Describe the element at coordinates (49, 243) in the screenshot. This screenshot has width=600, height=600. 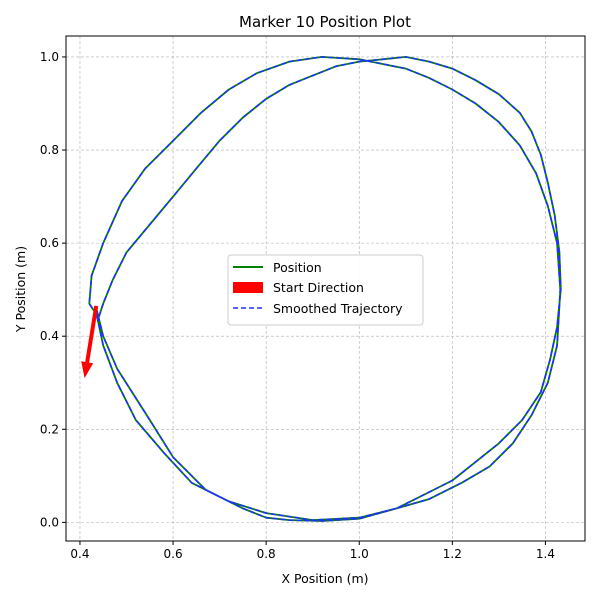
I see `y-tick-label: 0.6` at that location.